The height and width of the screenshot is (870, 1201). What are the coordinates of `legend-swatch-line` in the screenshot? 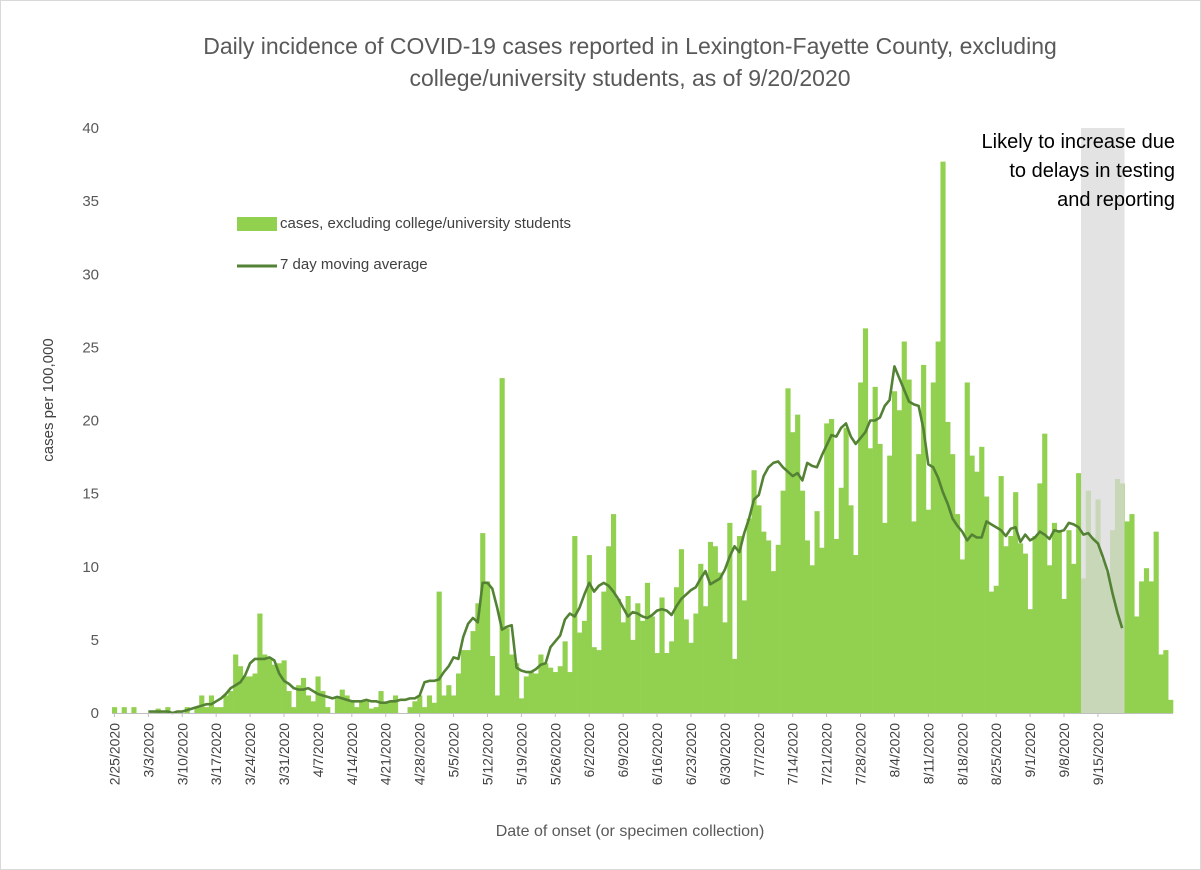 It's located at (257, 266).